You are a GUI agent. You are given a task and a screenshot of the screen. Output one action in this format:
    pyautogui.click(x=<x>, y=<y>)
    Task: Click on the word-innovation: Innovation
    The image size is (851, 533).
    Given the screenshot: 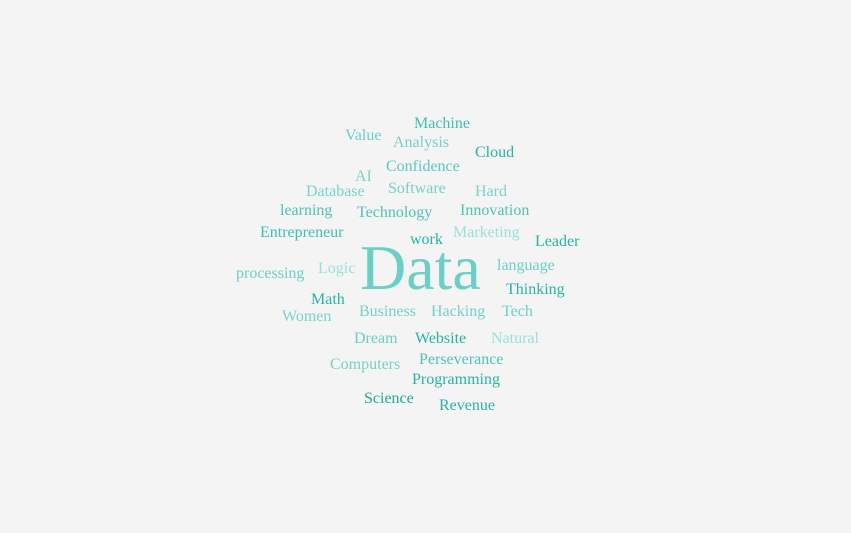 What is the action you would take?
    pyautogui.click(x=495, y=210)
    